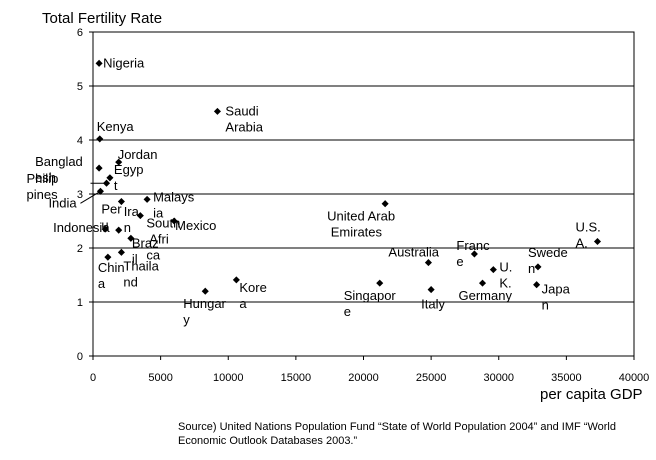 This screenshot has height=460, width=656. What do you see at coordinates (116, 126) in the screenshot?
I see `data-label-kenya: Kenya` at bounding box center [116, 126].